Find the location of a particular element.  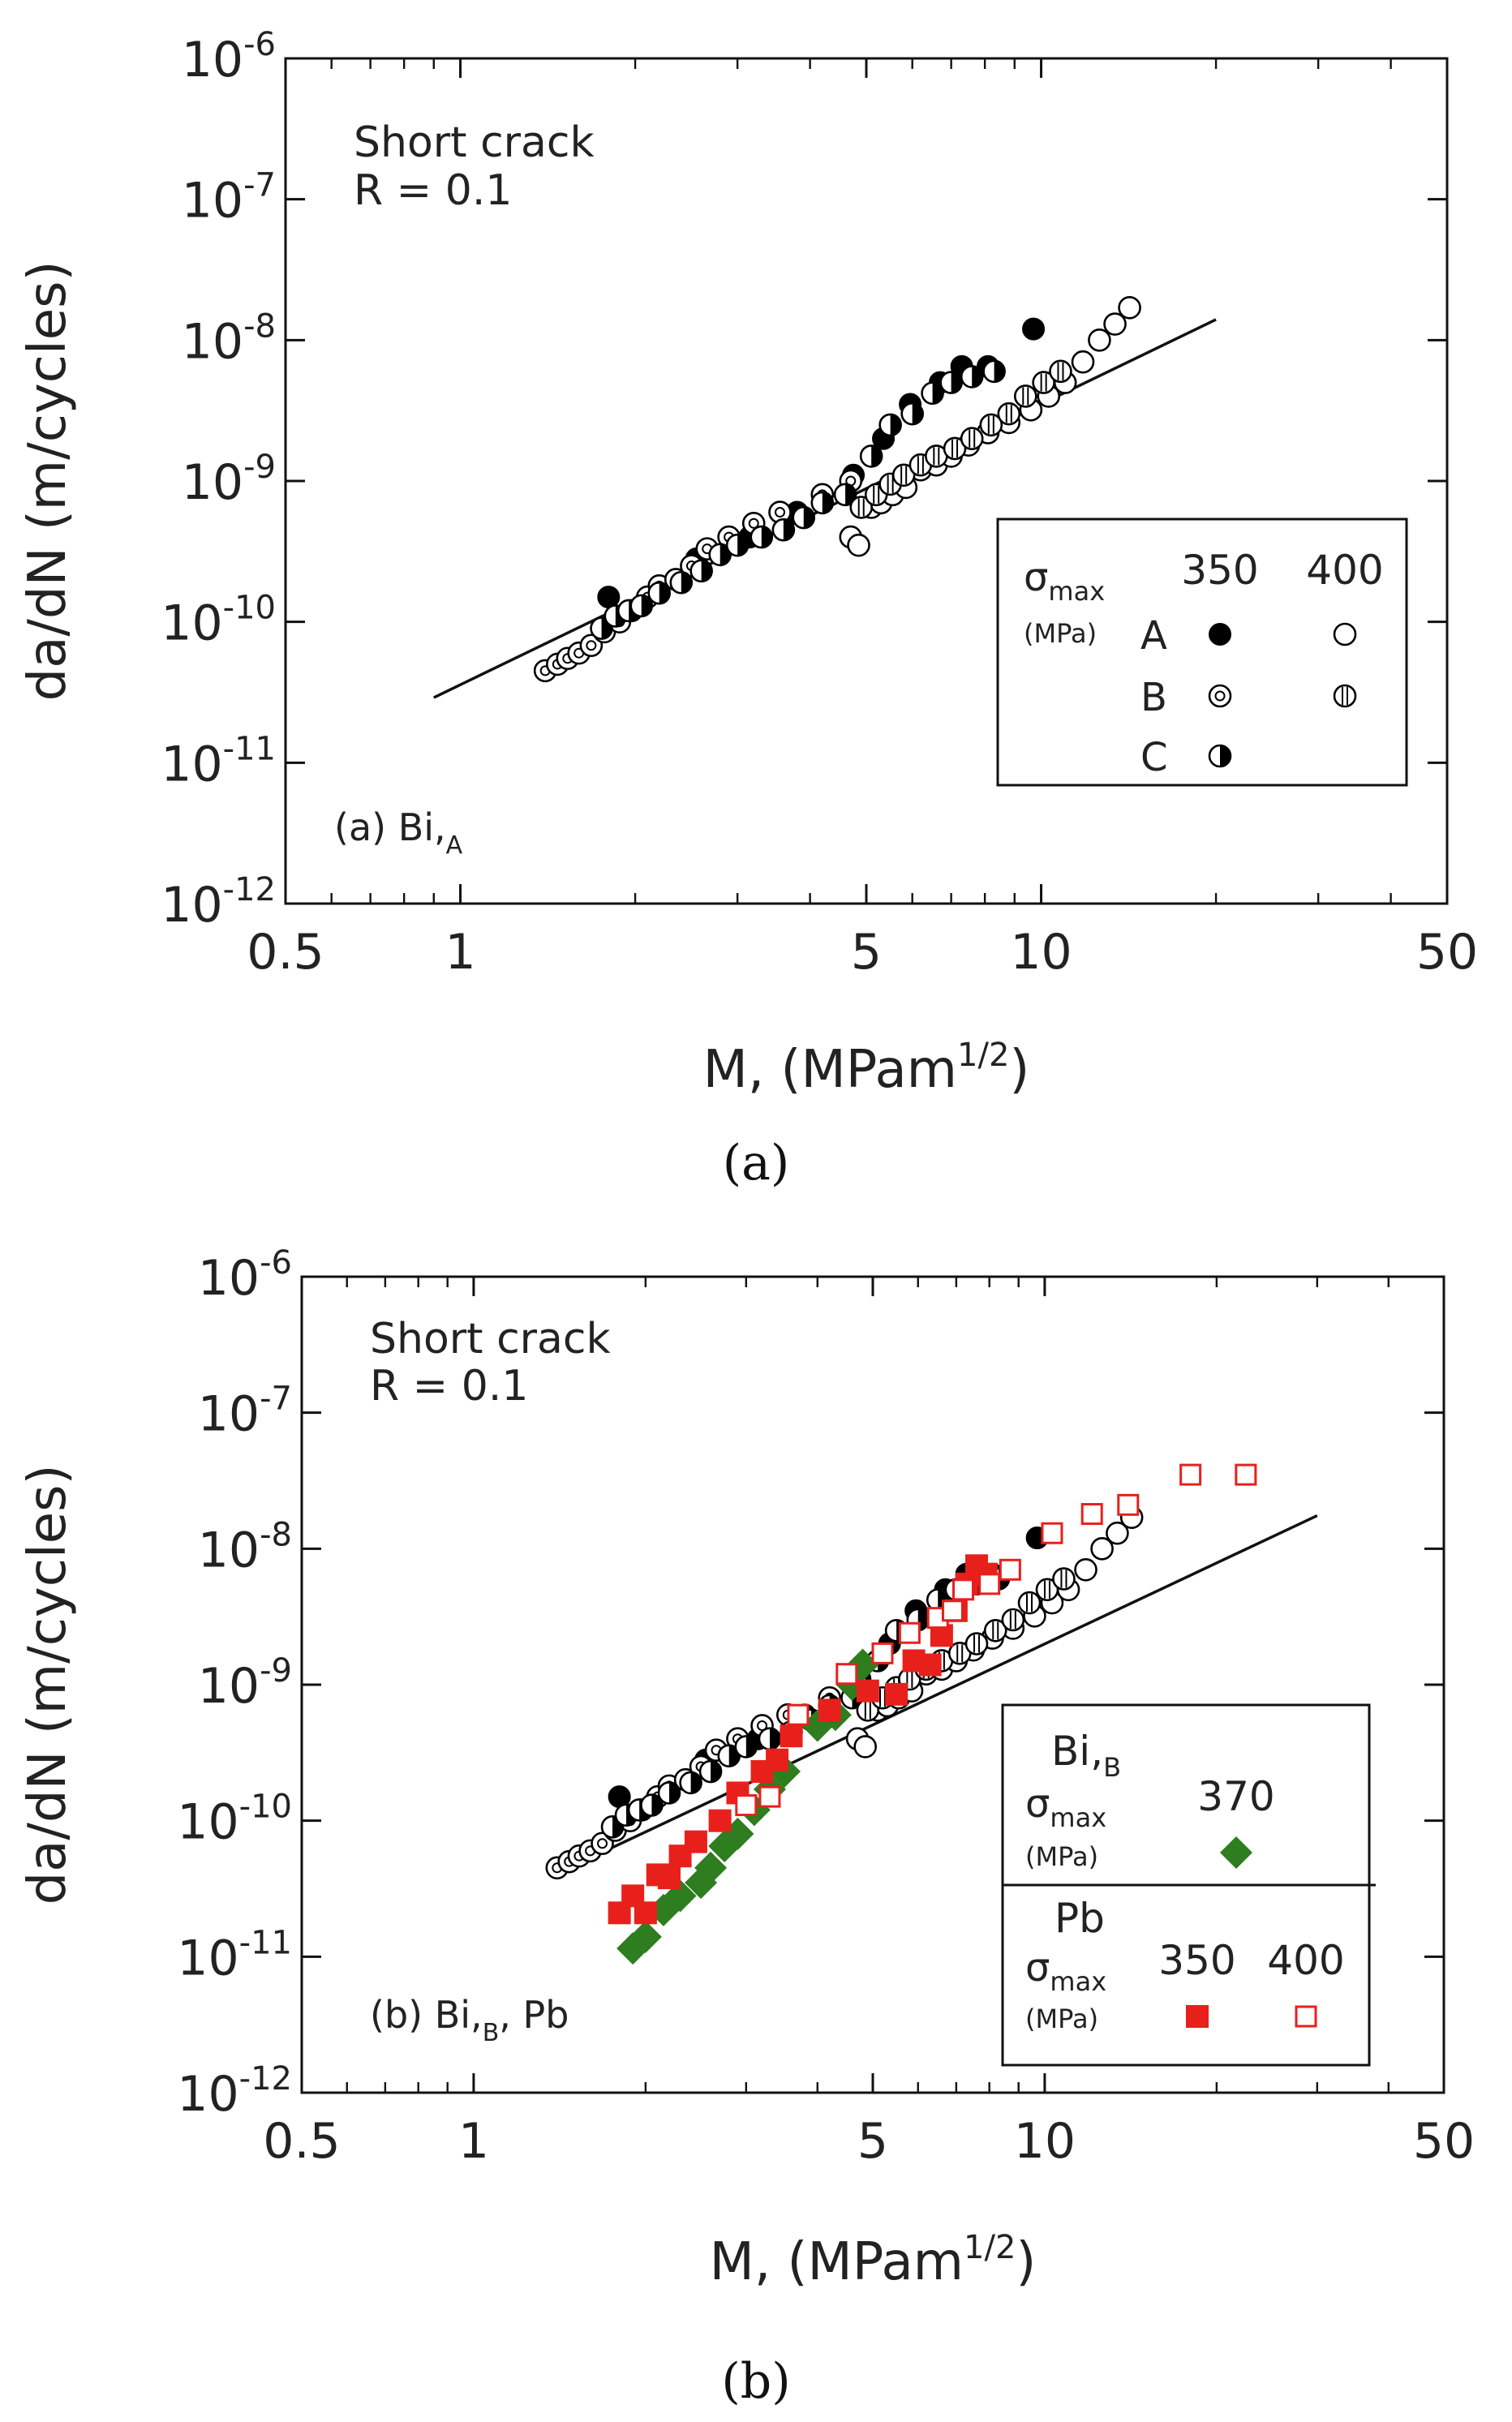

legend-marker-a350 is located at coordinates (1220, 634).